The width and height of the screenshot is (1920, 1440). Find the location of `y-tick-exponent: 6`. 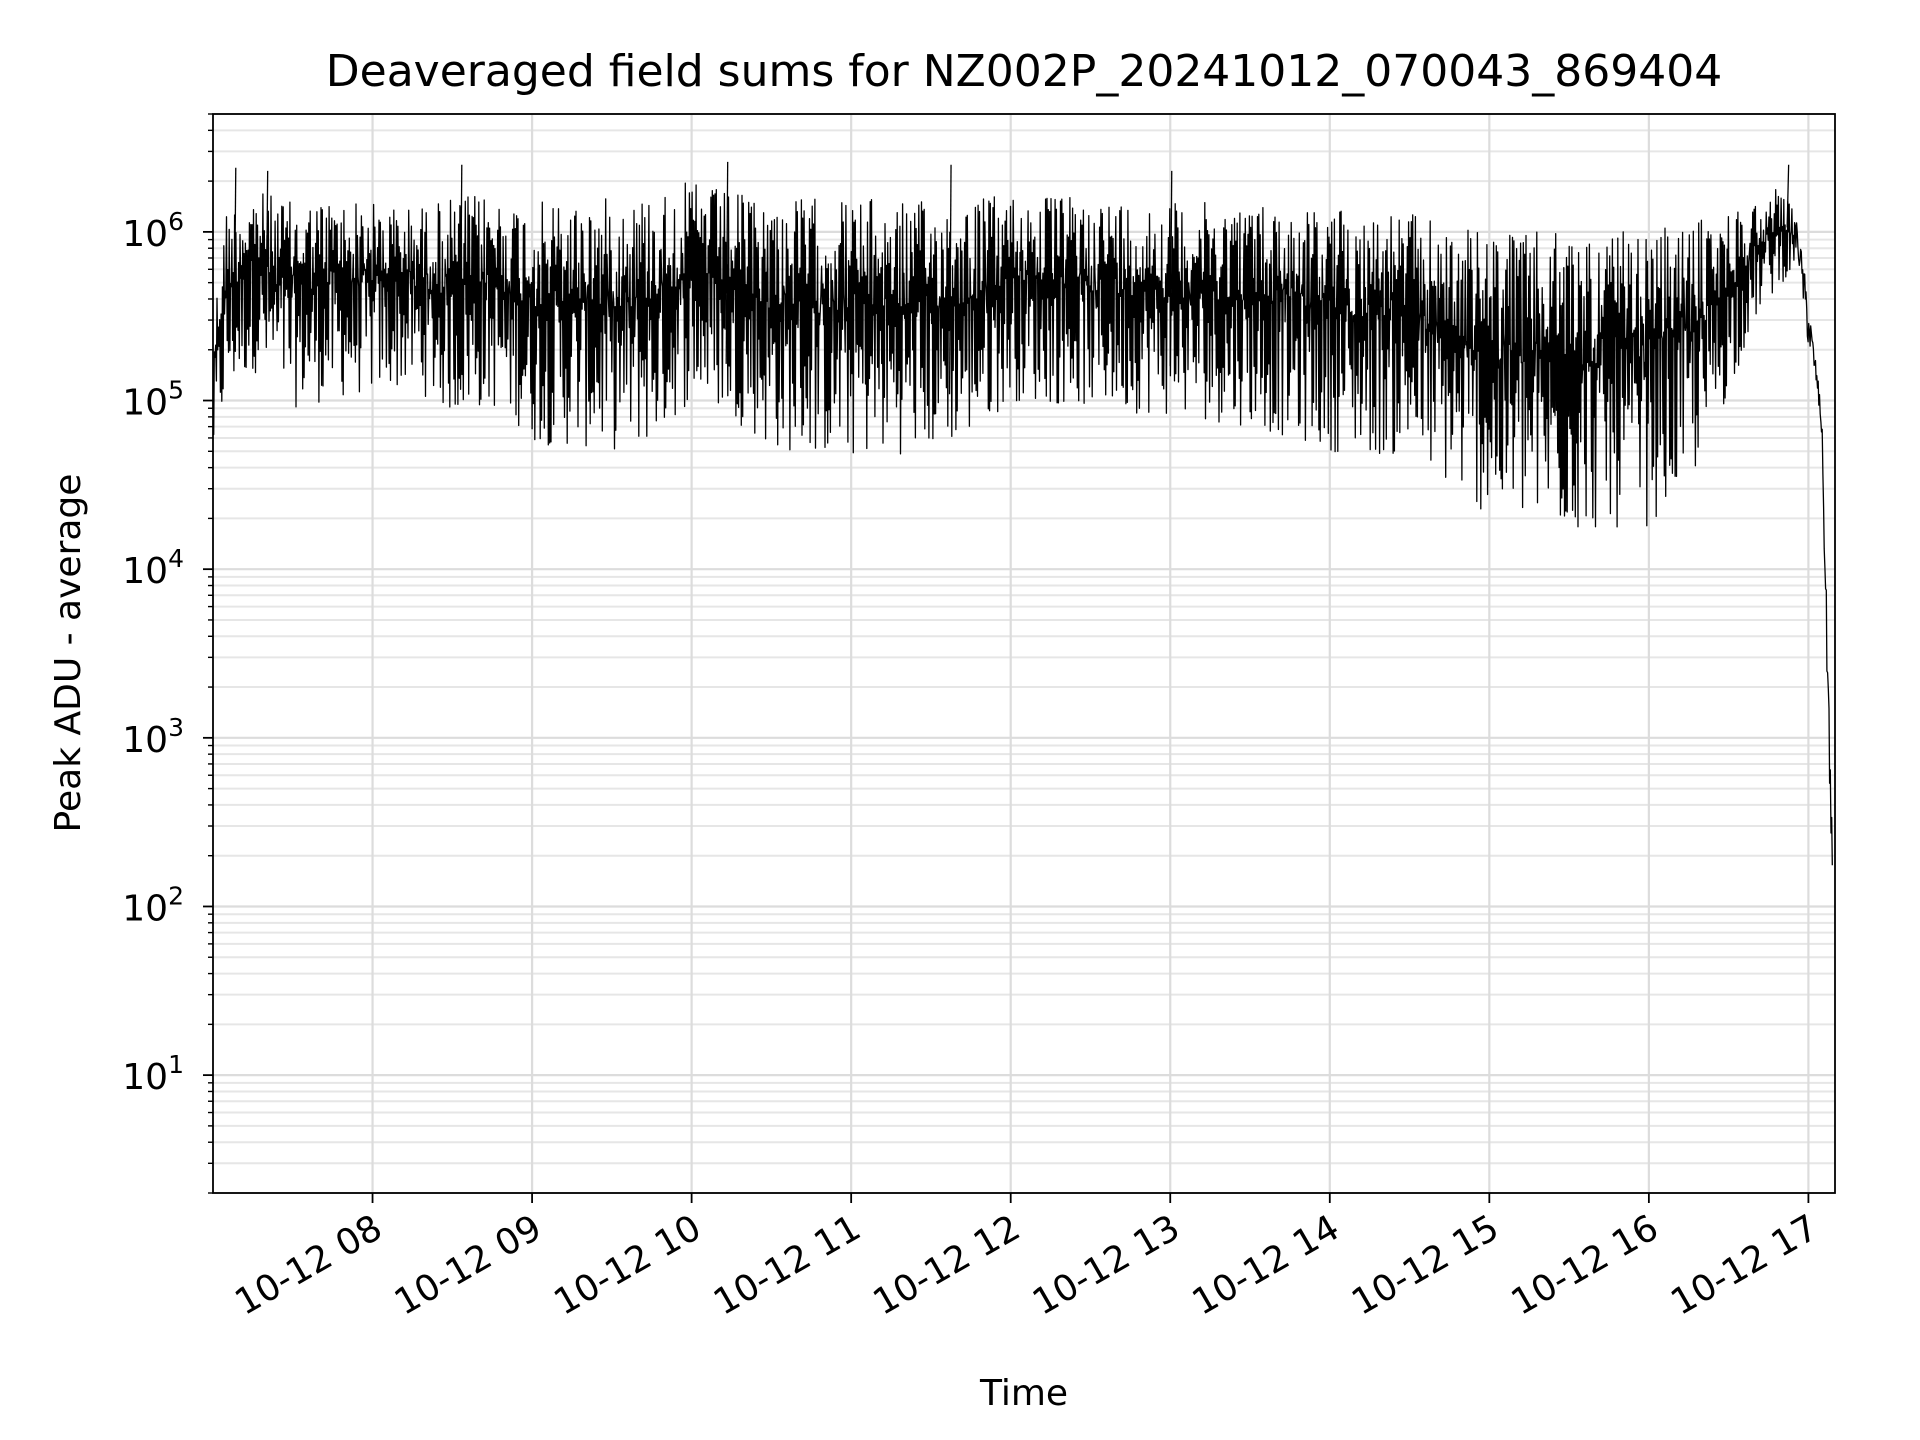

y-tick-exponent: 6 is located at coordinates (176, 221).